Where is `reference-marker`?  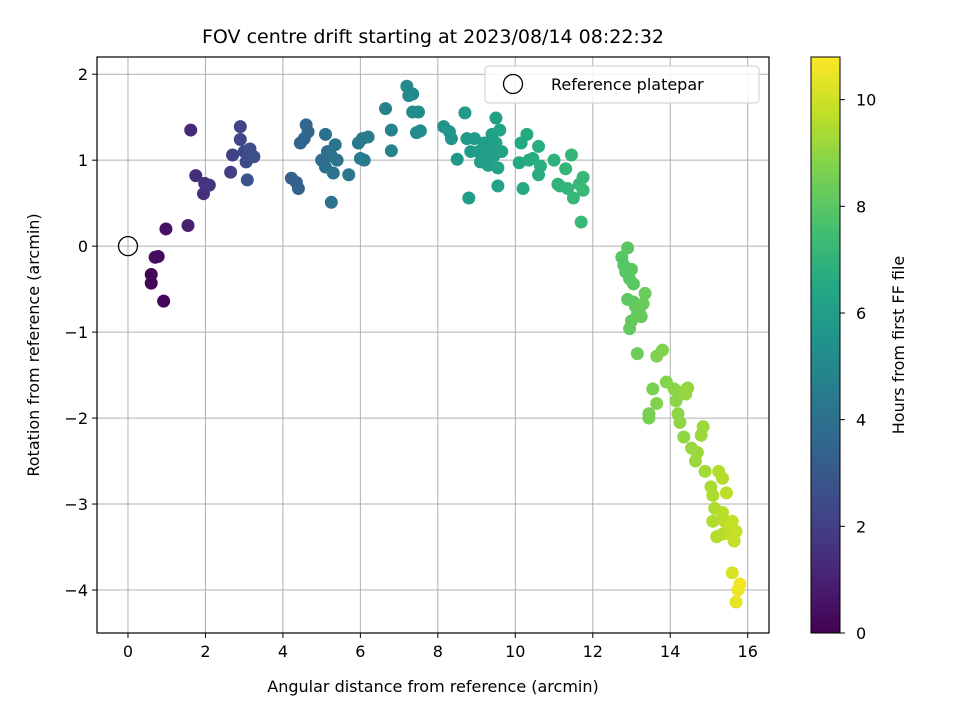 reference-marker is located at coordinates (128, 246).